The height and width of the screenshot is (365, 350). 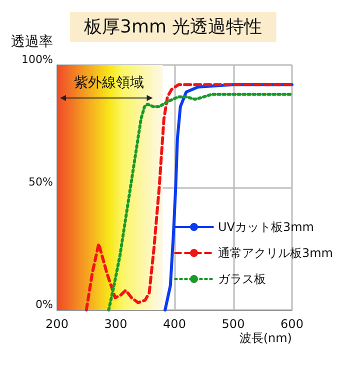 What do you see at coordinates (265, 338) in the screenshot?
I see `x-axis-title: 波長(nm)` at bounding box center [265, 338].